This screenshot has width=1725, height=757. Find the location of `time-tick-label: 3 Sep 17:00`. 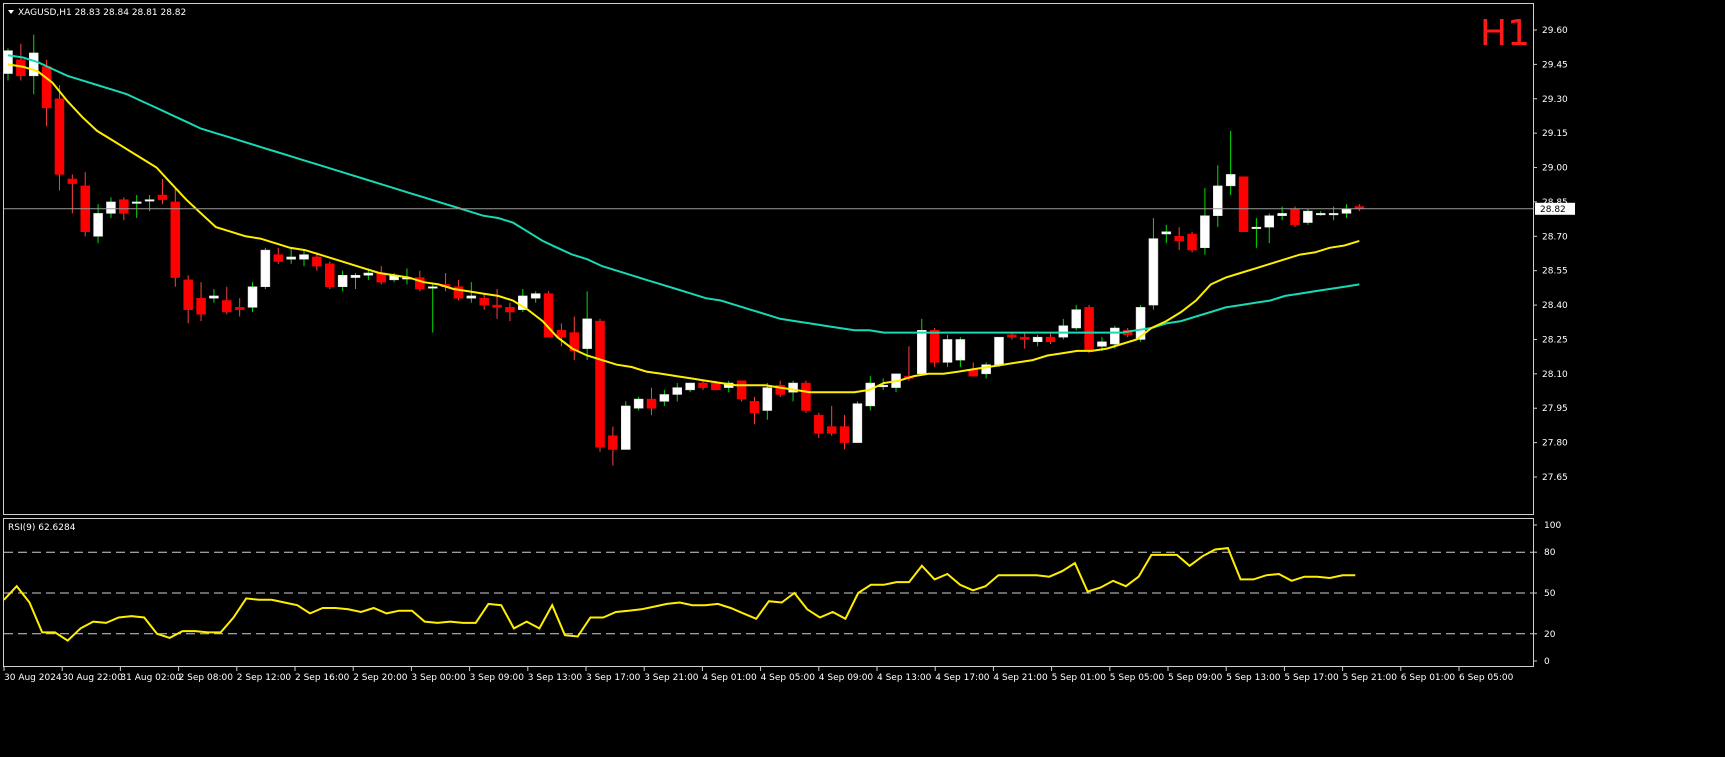

time-tick-label: 3 Sep 17:00 is located at coordinates (613, 678).